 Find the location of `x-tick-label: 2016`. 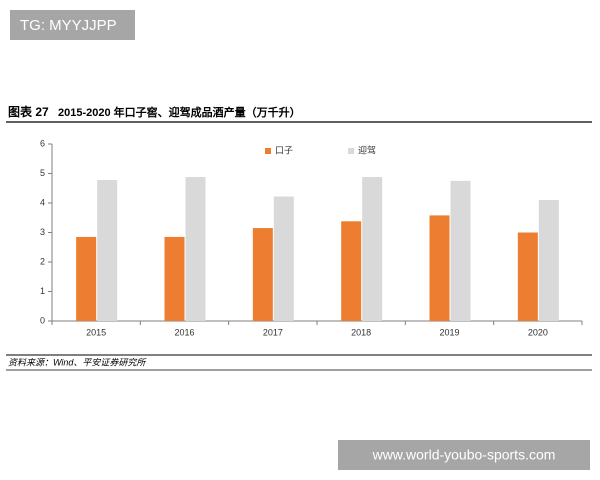

x-tick-label: 2016 is located at coordinates (184, 332).